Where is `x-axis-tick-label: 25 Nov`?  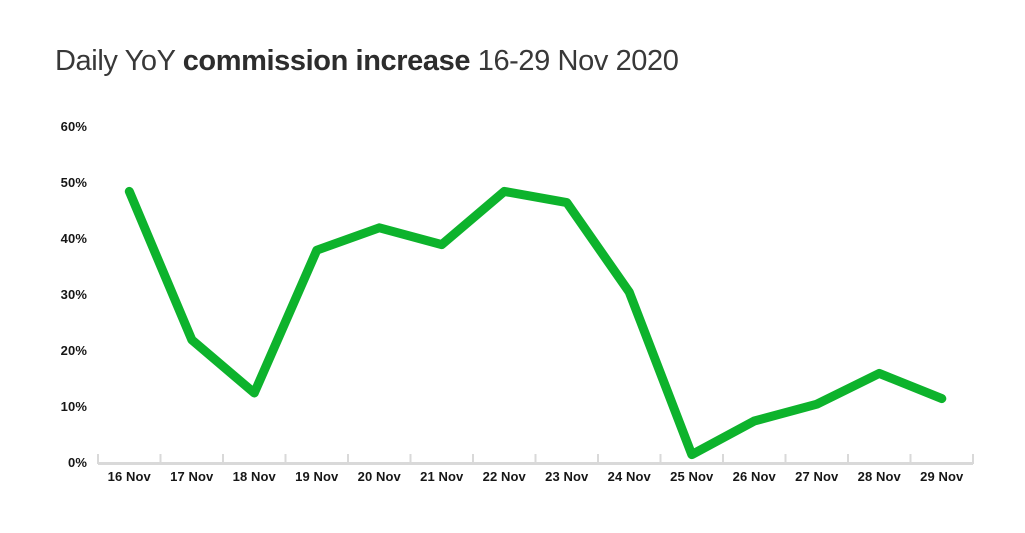 x-axis-tick-label: 25 Nov is located at coordinates (692, 476).